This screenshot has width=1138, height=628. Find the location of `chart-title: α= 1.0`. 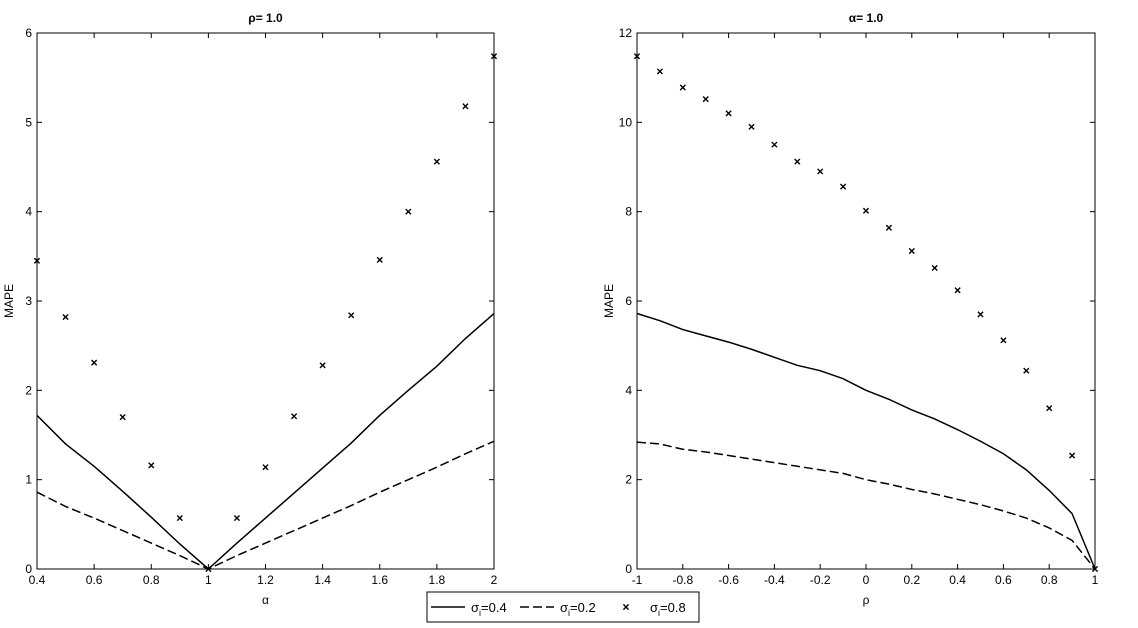

chart-title: α= 1.0 is located at coordinates (866, 18).